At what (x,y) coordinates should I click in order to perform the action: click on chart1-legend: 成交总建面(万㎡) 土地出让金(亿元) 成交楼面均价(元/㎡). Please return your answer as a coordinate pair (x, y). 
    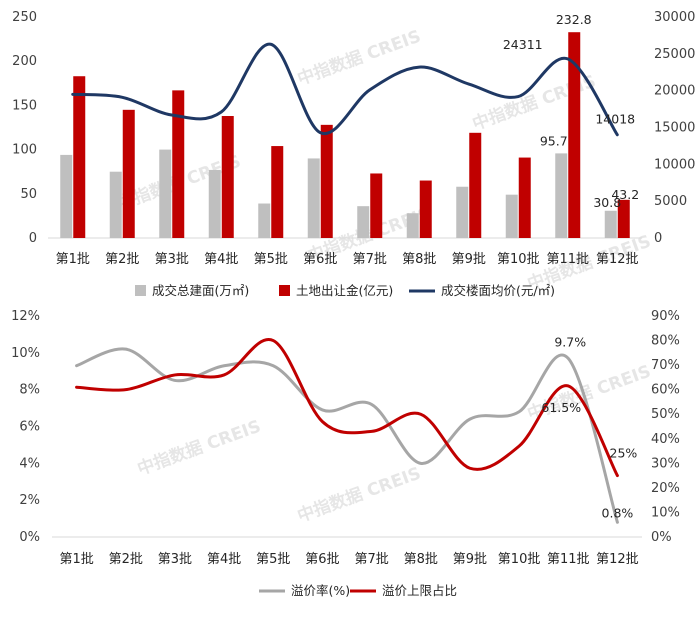
    Looking at the image, I should click on (345, 290).